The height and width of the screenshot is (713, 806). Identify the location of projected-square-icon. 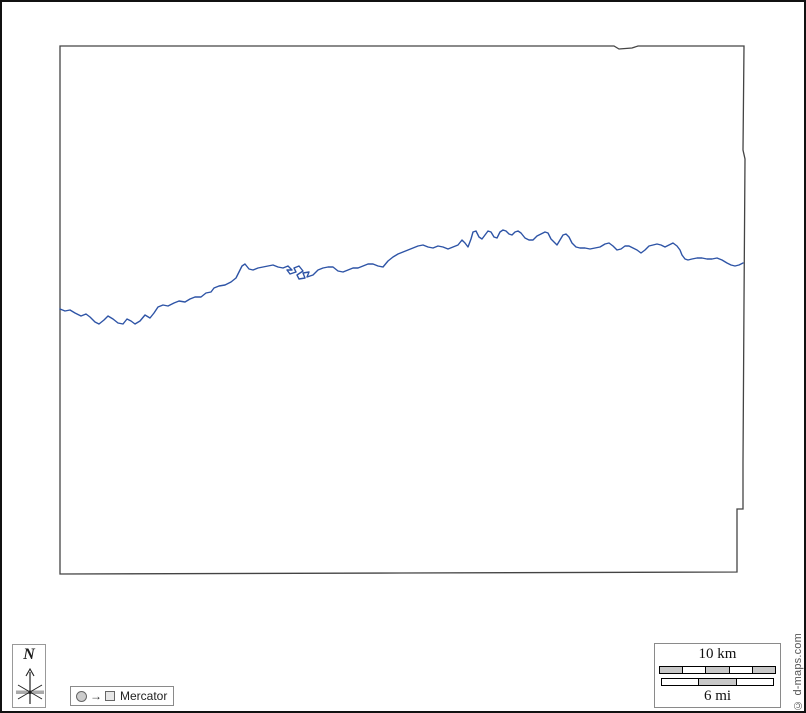
(110, 696).